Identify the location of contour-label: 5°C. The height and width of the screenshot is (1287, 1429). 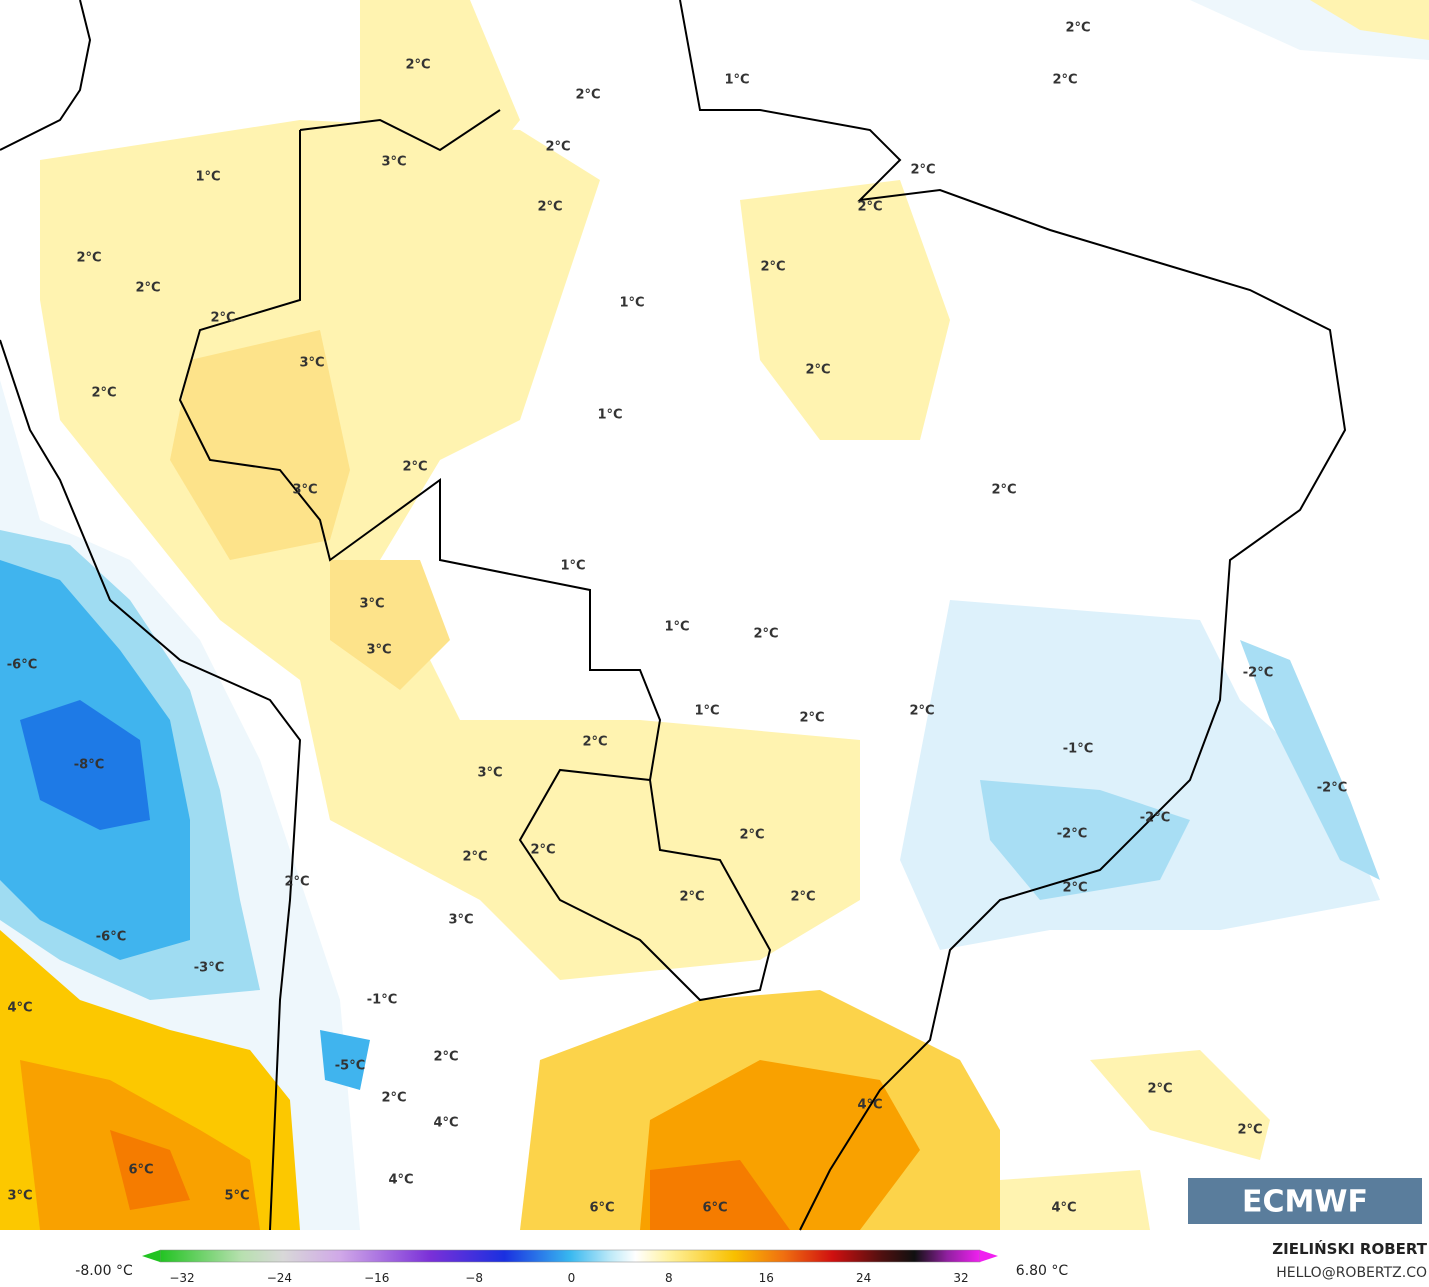
(236, 1196).